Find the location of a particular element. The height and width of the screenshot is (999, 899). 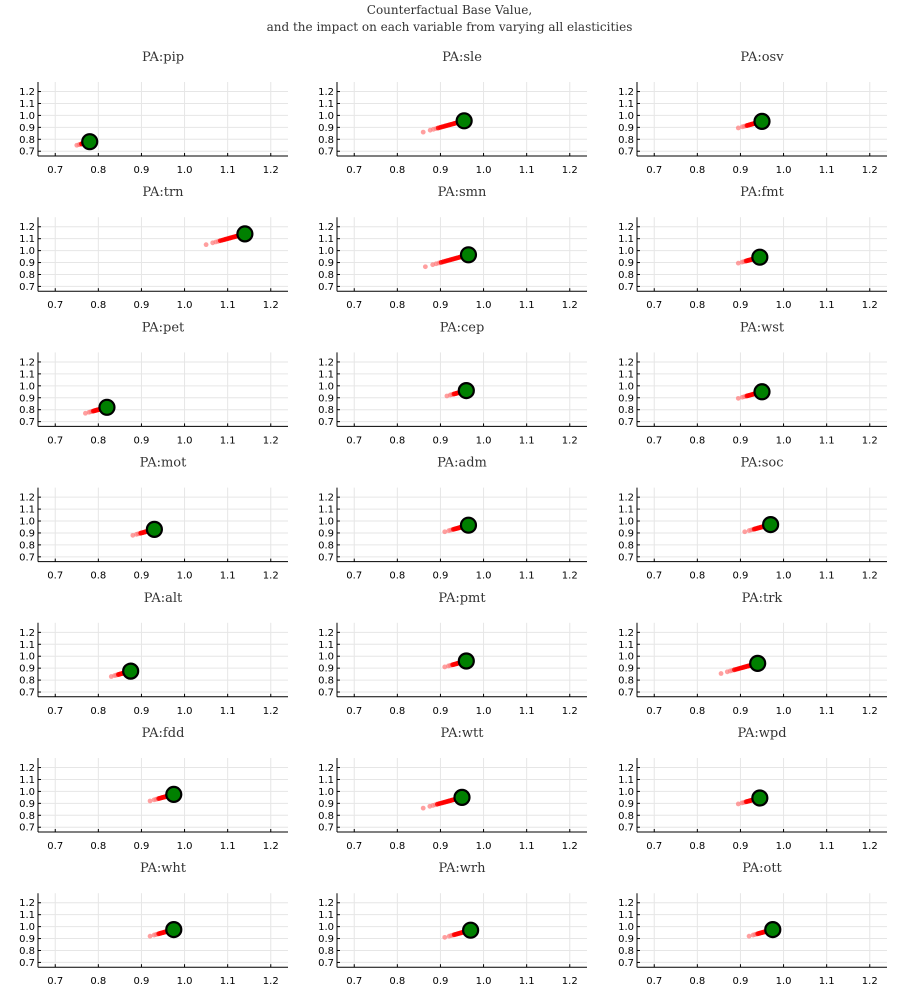

subplot-title: PA:wht is located at coordinates (163, 868).